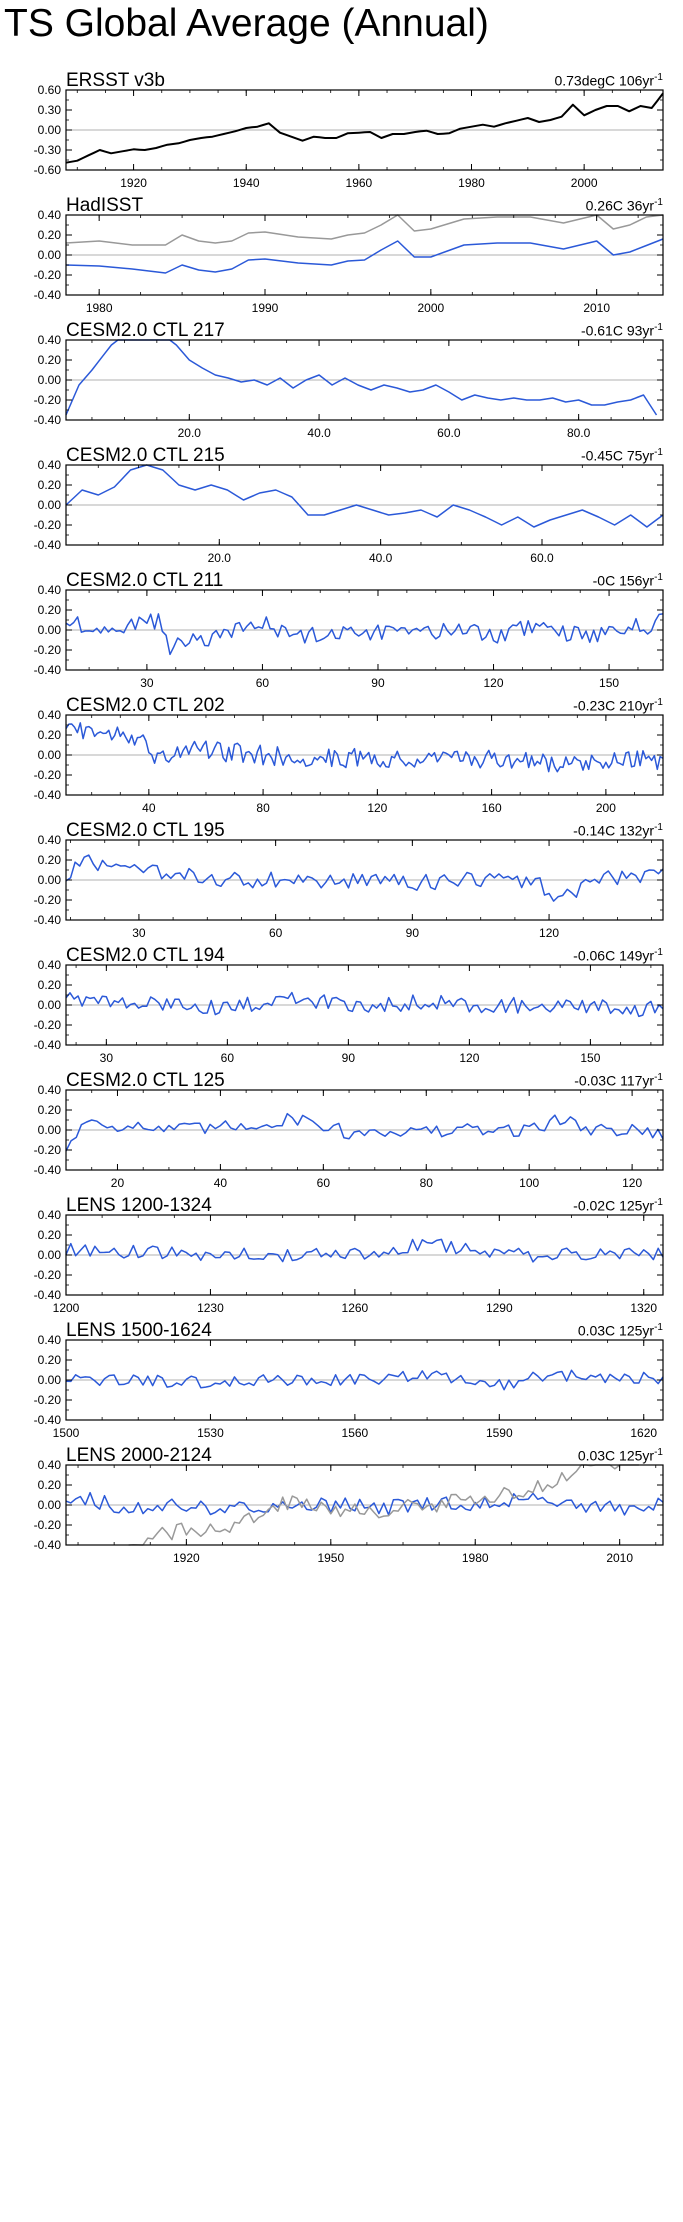 The image size is (683, 2222). I want to click on panel-stat-value: -0.06C 149yr, so click(614, 955).